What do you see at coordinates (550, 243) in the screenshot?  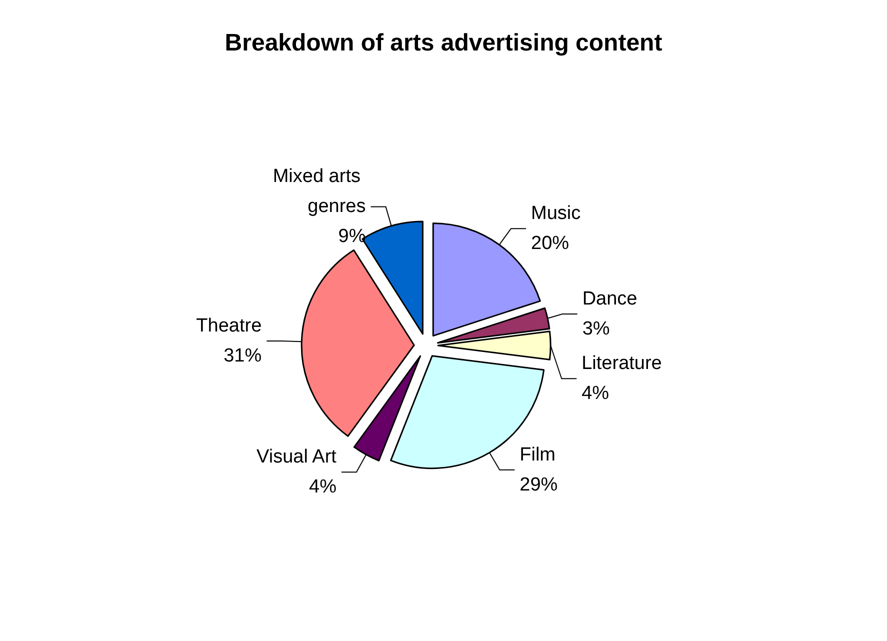 I see `data-label: 20%` at bounding box center [550, 243].